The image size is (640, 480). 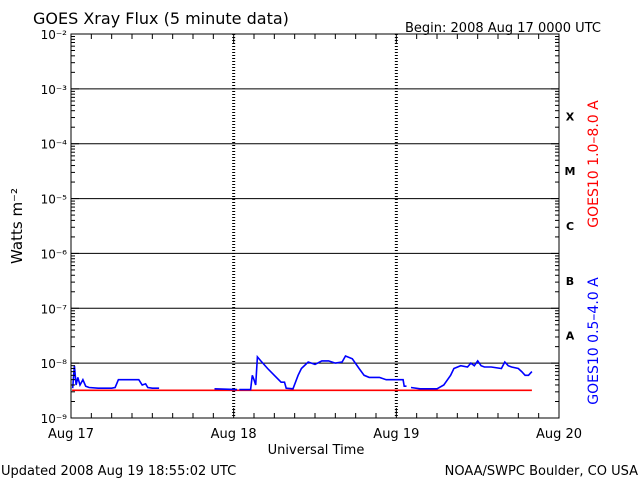 What do you see at coordinates (559, 434) in the screenshot?
I see `x-tick-label: Aug 20` at bounding box center [559, 434].